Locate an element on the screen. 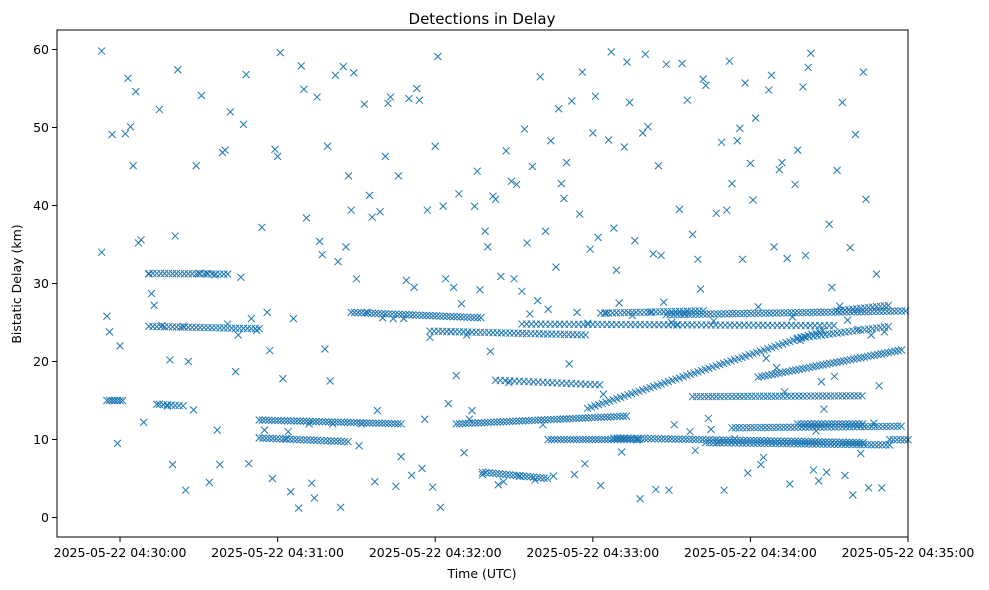 This screenshot has width=989, height=590. y-tick-label: 10 is located at coordinates (41, 439).